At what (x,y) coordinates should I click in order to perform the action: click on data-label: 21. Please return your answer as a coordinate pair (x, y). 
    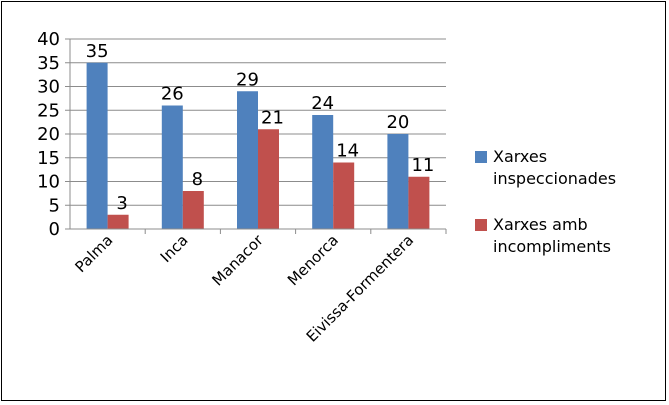
    Looking at the image, I should click on (272, 117).